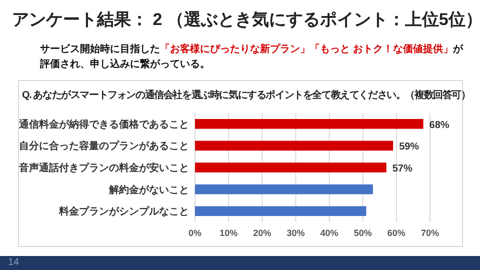 This screenshot has width=480, height=270. Describe the element at coordinates (409, 147) in the screenshot. I see `data-label: 59%` at that location.